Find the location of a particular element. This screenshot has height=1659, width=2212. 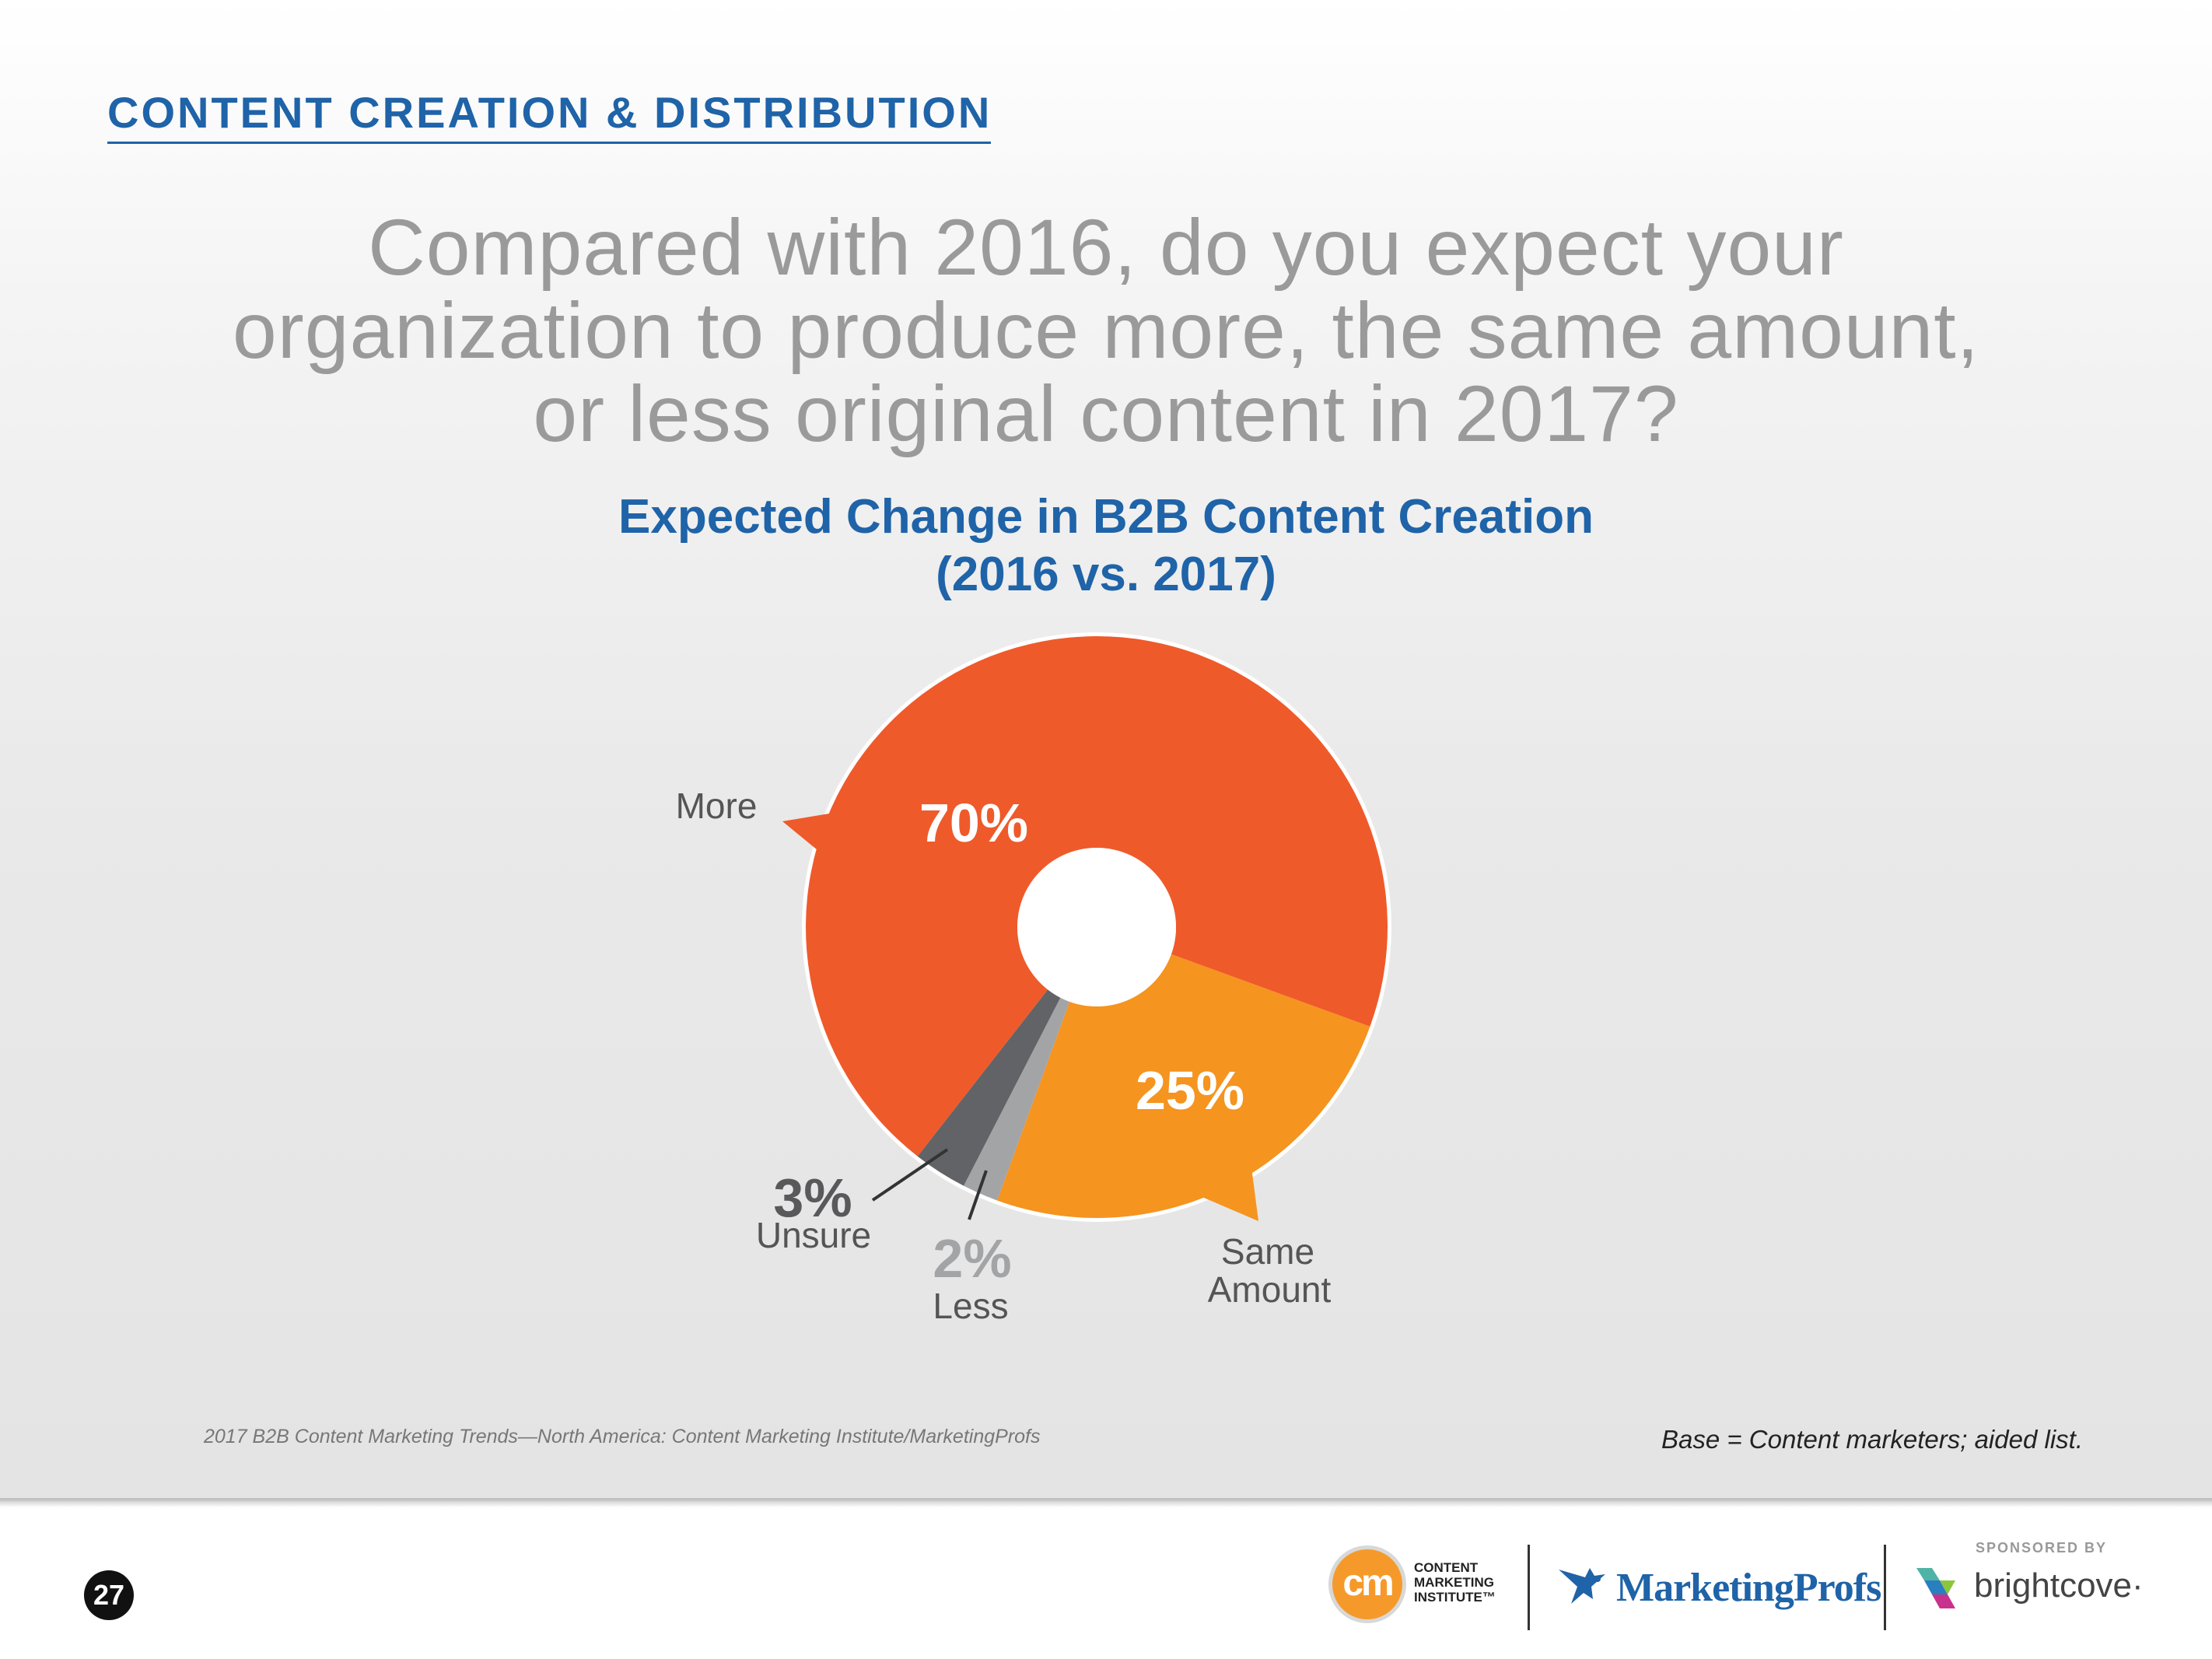

slice-less is located at coordinates (1017, 1099).